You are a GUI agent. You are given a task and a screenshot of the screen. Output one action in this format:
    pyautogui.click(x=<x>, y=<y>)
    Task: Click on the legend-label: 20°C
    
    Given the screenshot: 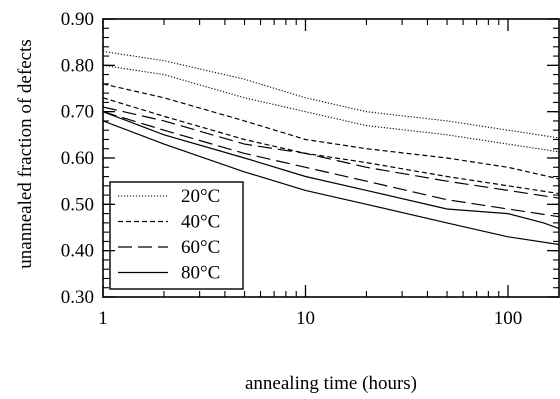 What is the action you would take?
    pyautogui.click(x=200, y=196)
    